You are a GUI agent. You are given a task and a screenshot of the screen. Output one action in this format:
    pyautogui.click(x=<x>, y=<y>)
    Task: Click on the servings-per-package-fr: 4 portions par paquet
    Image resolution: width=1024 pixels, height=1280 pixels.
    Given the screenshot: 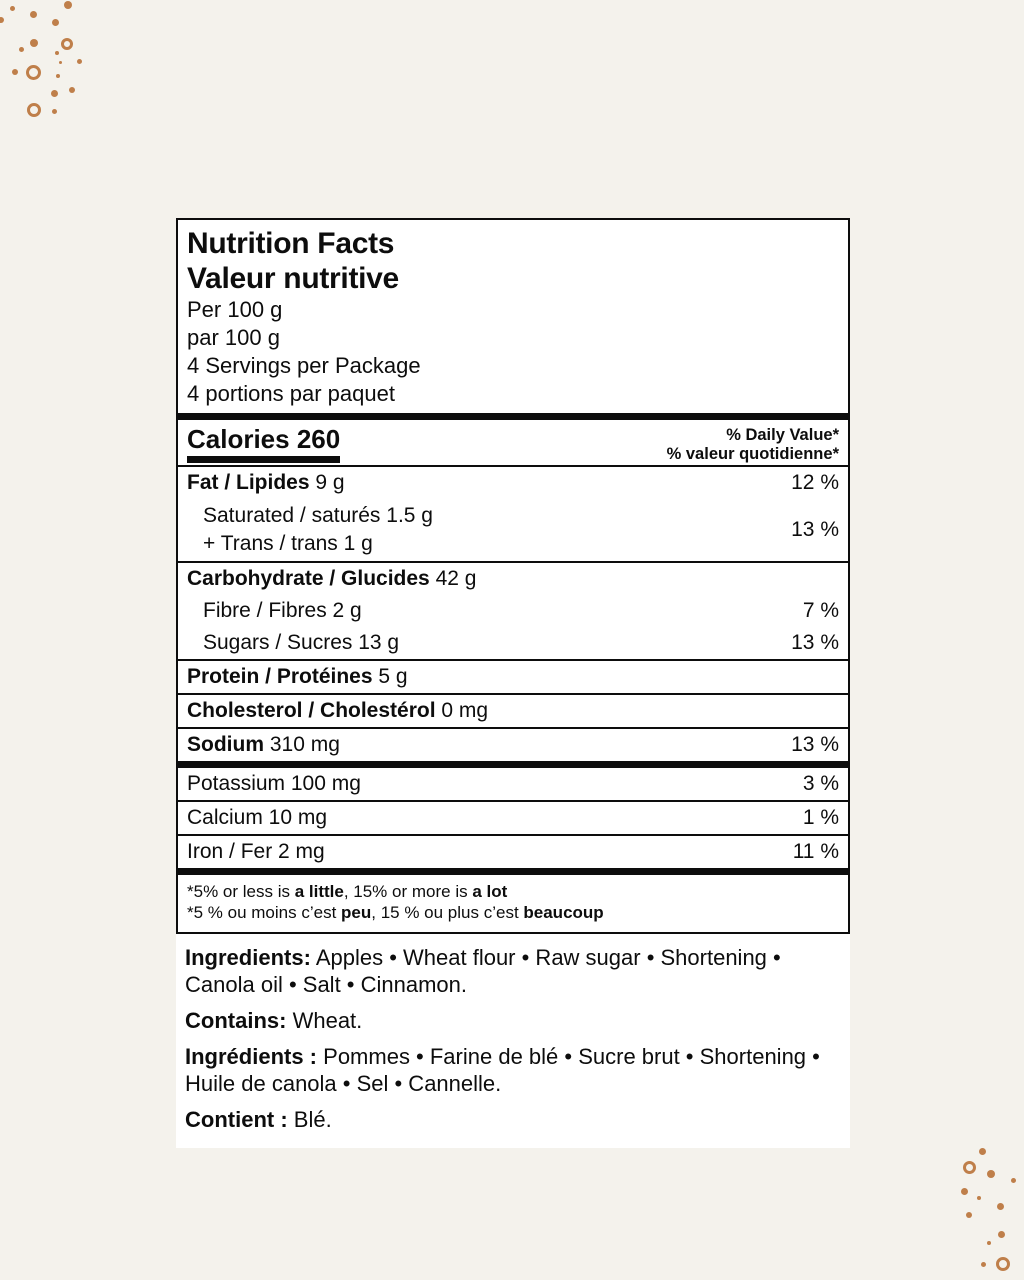 What is the action you would take?
    pyautogui.click(x=291, y=393)
    